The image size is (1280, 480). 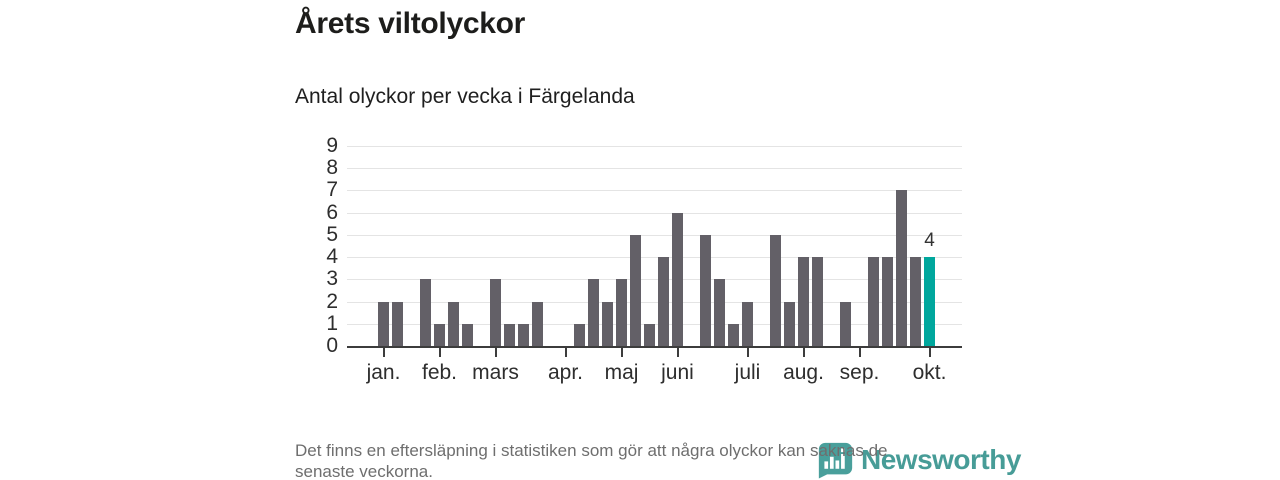 I want to click on x-axis-tick-aug, so click(x=803, y=351).